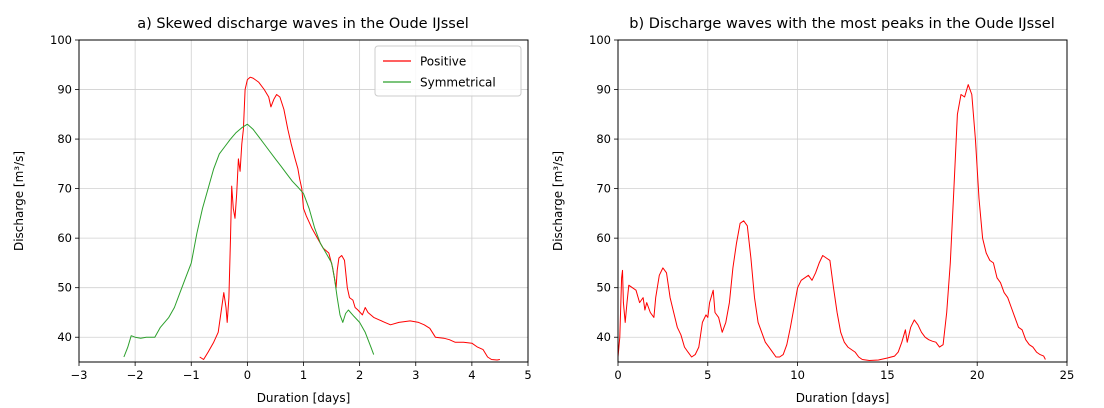 The width and height of the screenshot is (1104, 408). I want to click on chart-b-y-ticks: 40 50 60 70 80 90 100, so click(603, 188).